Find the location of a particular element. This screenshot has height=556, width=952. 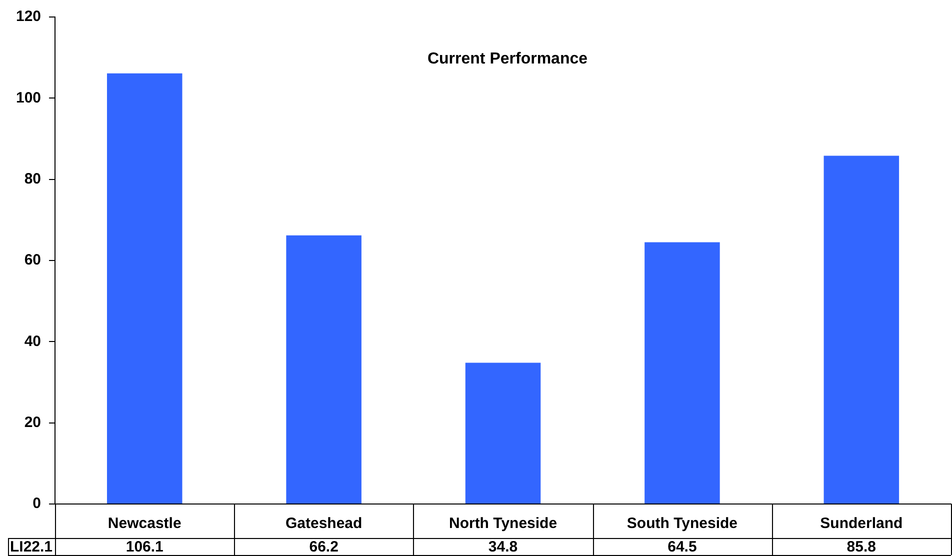

y-tick-label: 100 is located at coordinates (29, 97).